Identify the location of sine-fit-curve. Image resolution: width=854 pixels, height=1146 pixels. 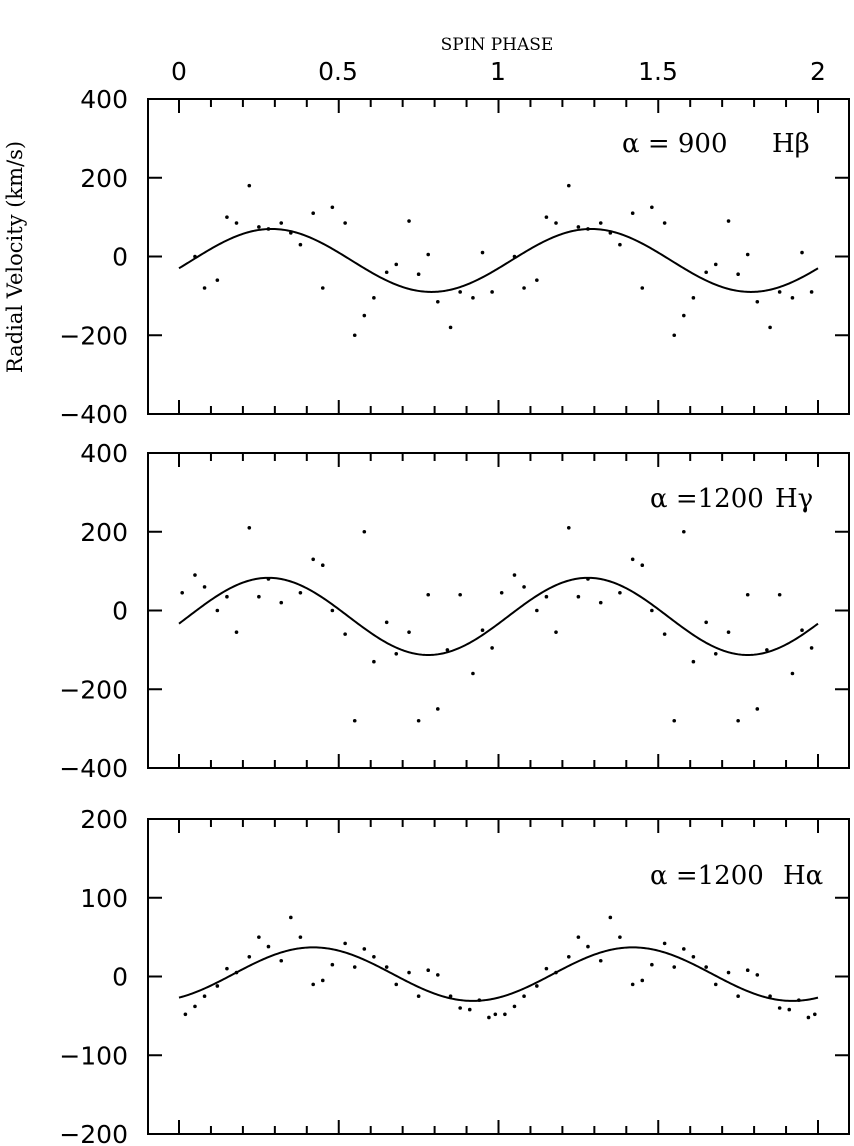
(498, 616).